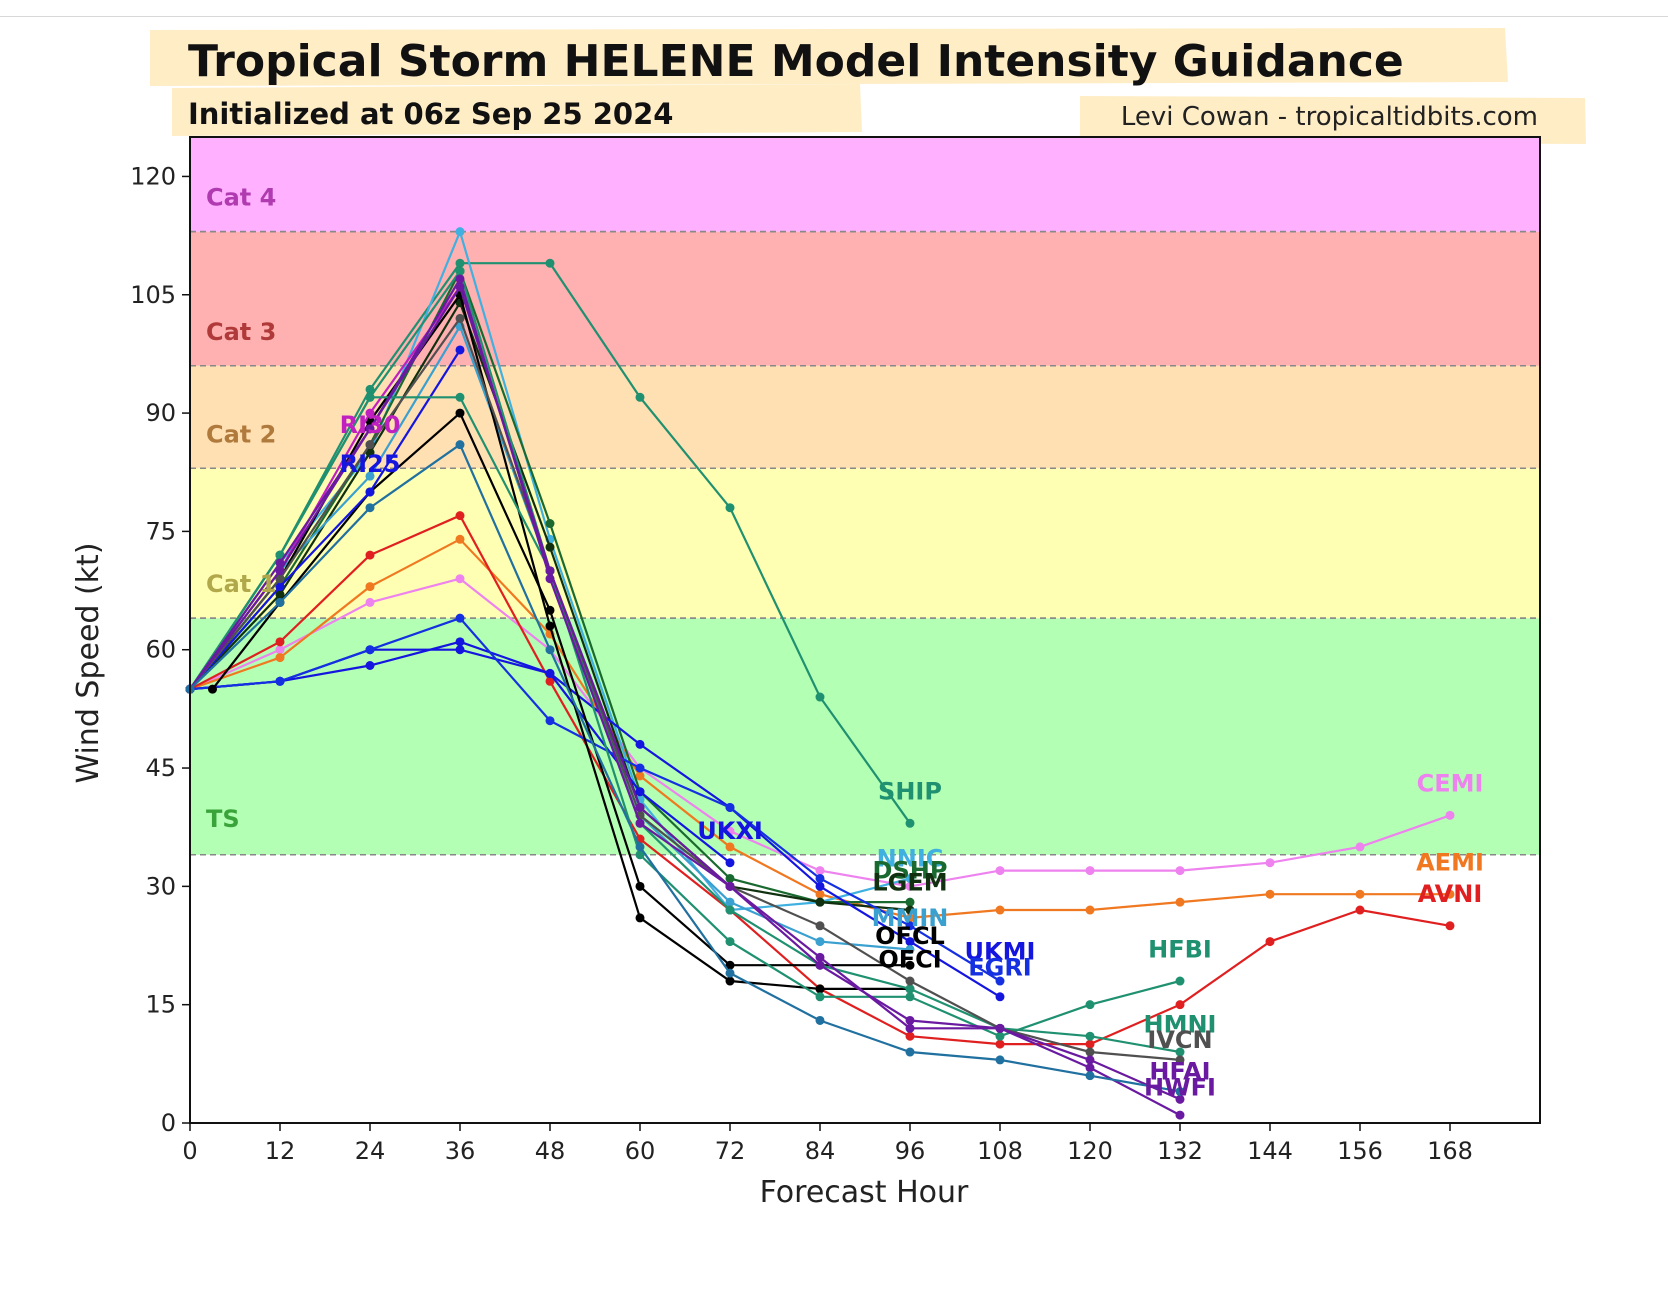 The image size is (1668, 1302). I want to click on y-tick-label: 0, so click(168, 1123).